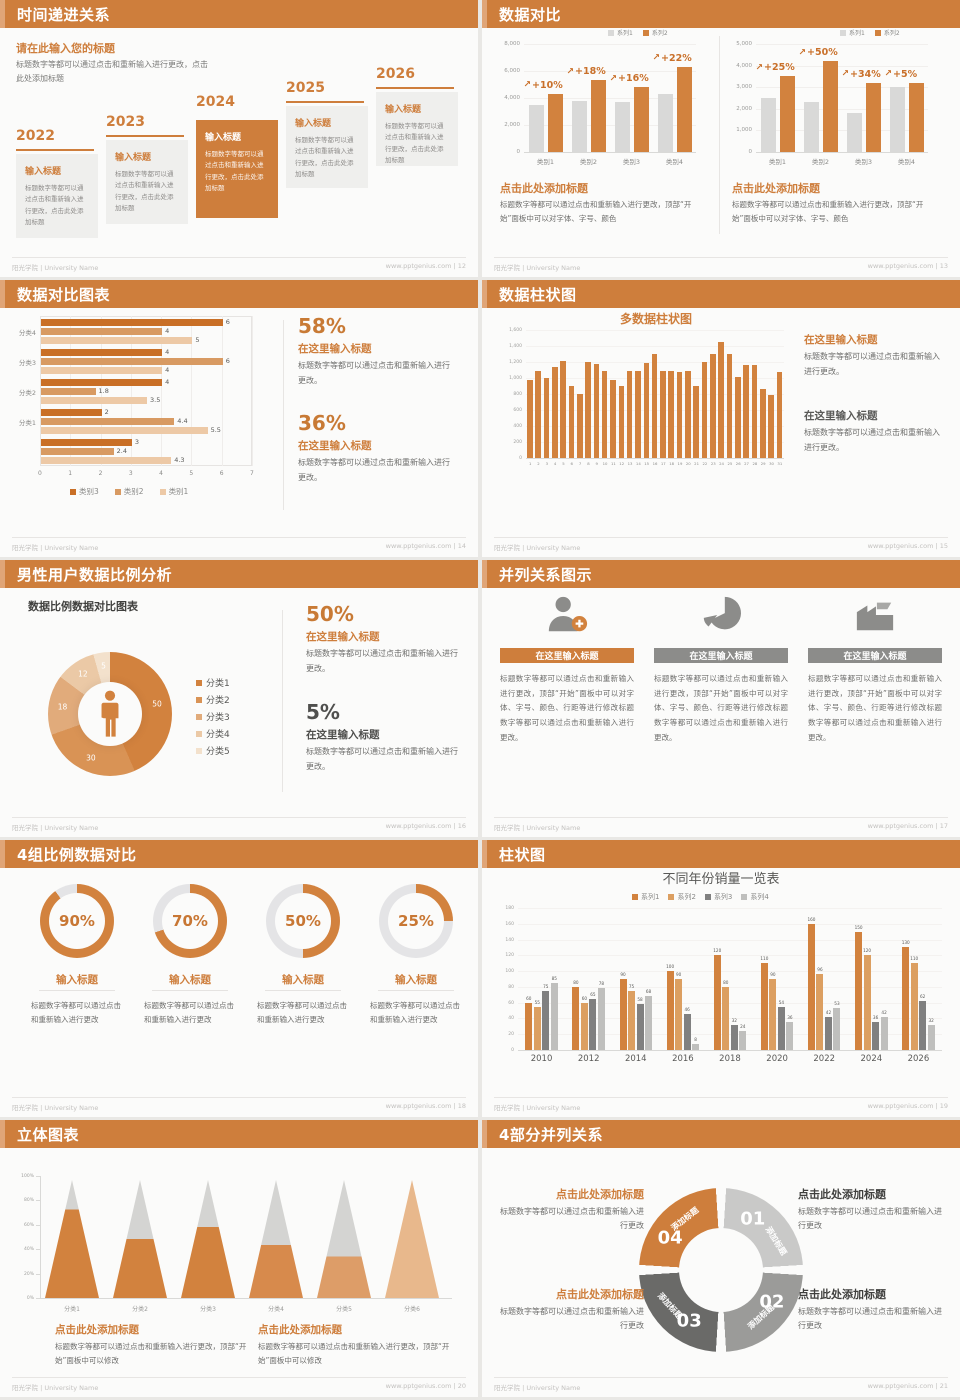  I want to click on group-label: 分类2, so click(27, 393).